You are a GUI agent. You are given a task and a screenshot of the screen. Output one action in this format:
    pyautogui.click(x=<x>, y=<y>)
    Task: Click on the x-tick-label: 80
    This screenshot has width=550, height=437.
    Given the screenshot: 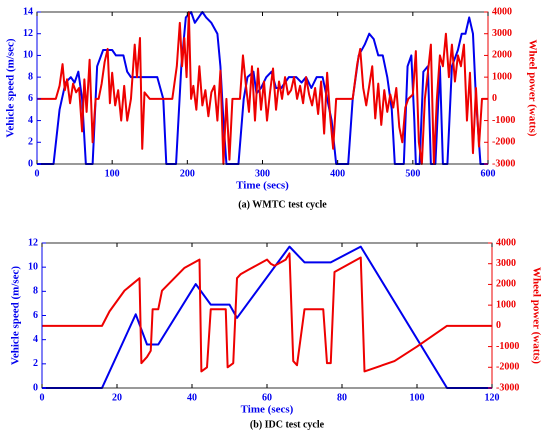 What is the action you would take?
    pyautogui.click(x=342, y=397)
    